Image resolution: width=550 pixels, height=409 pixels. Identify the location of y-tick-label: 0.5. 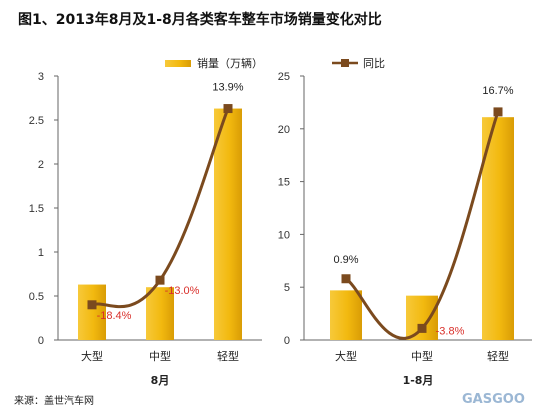
(36, 297).